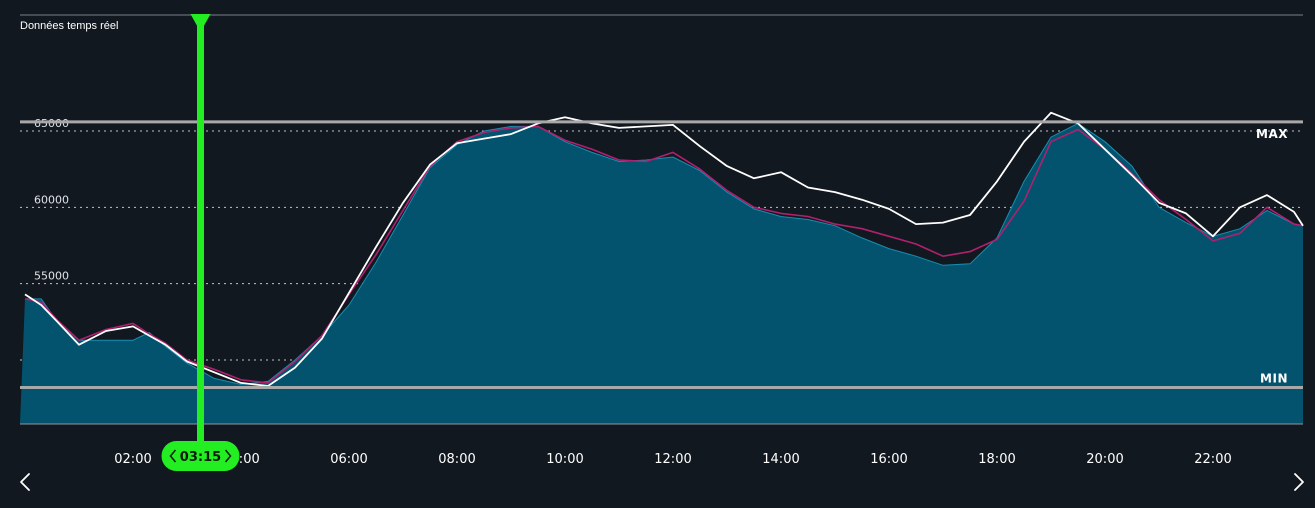  What do you see at coordinates (69, 26) in the screenshot?
I see `chart-title: Données temps réel` at bounding box center [69, 26].